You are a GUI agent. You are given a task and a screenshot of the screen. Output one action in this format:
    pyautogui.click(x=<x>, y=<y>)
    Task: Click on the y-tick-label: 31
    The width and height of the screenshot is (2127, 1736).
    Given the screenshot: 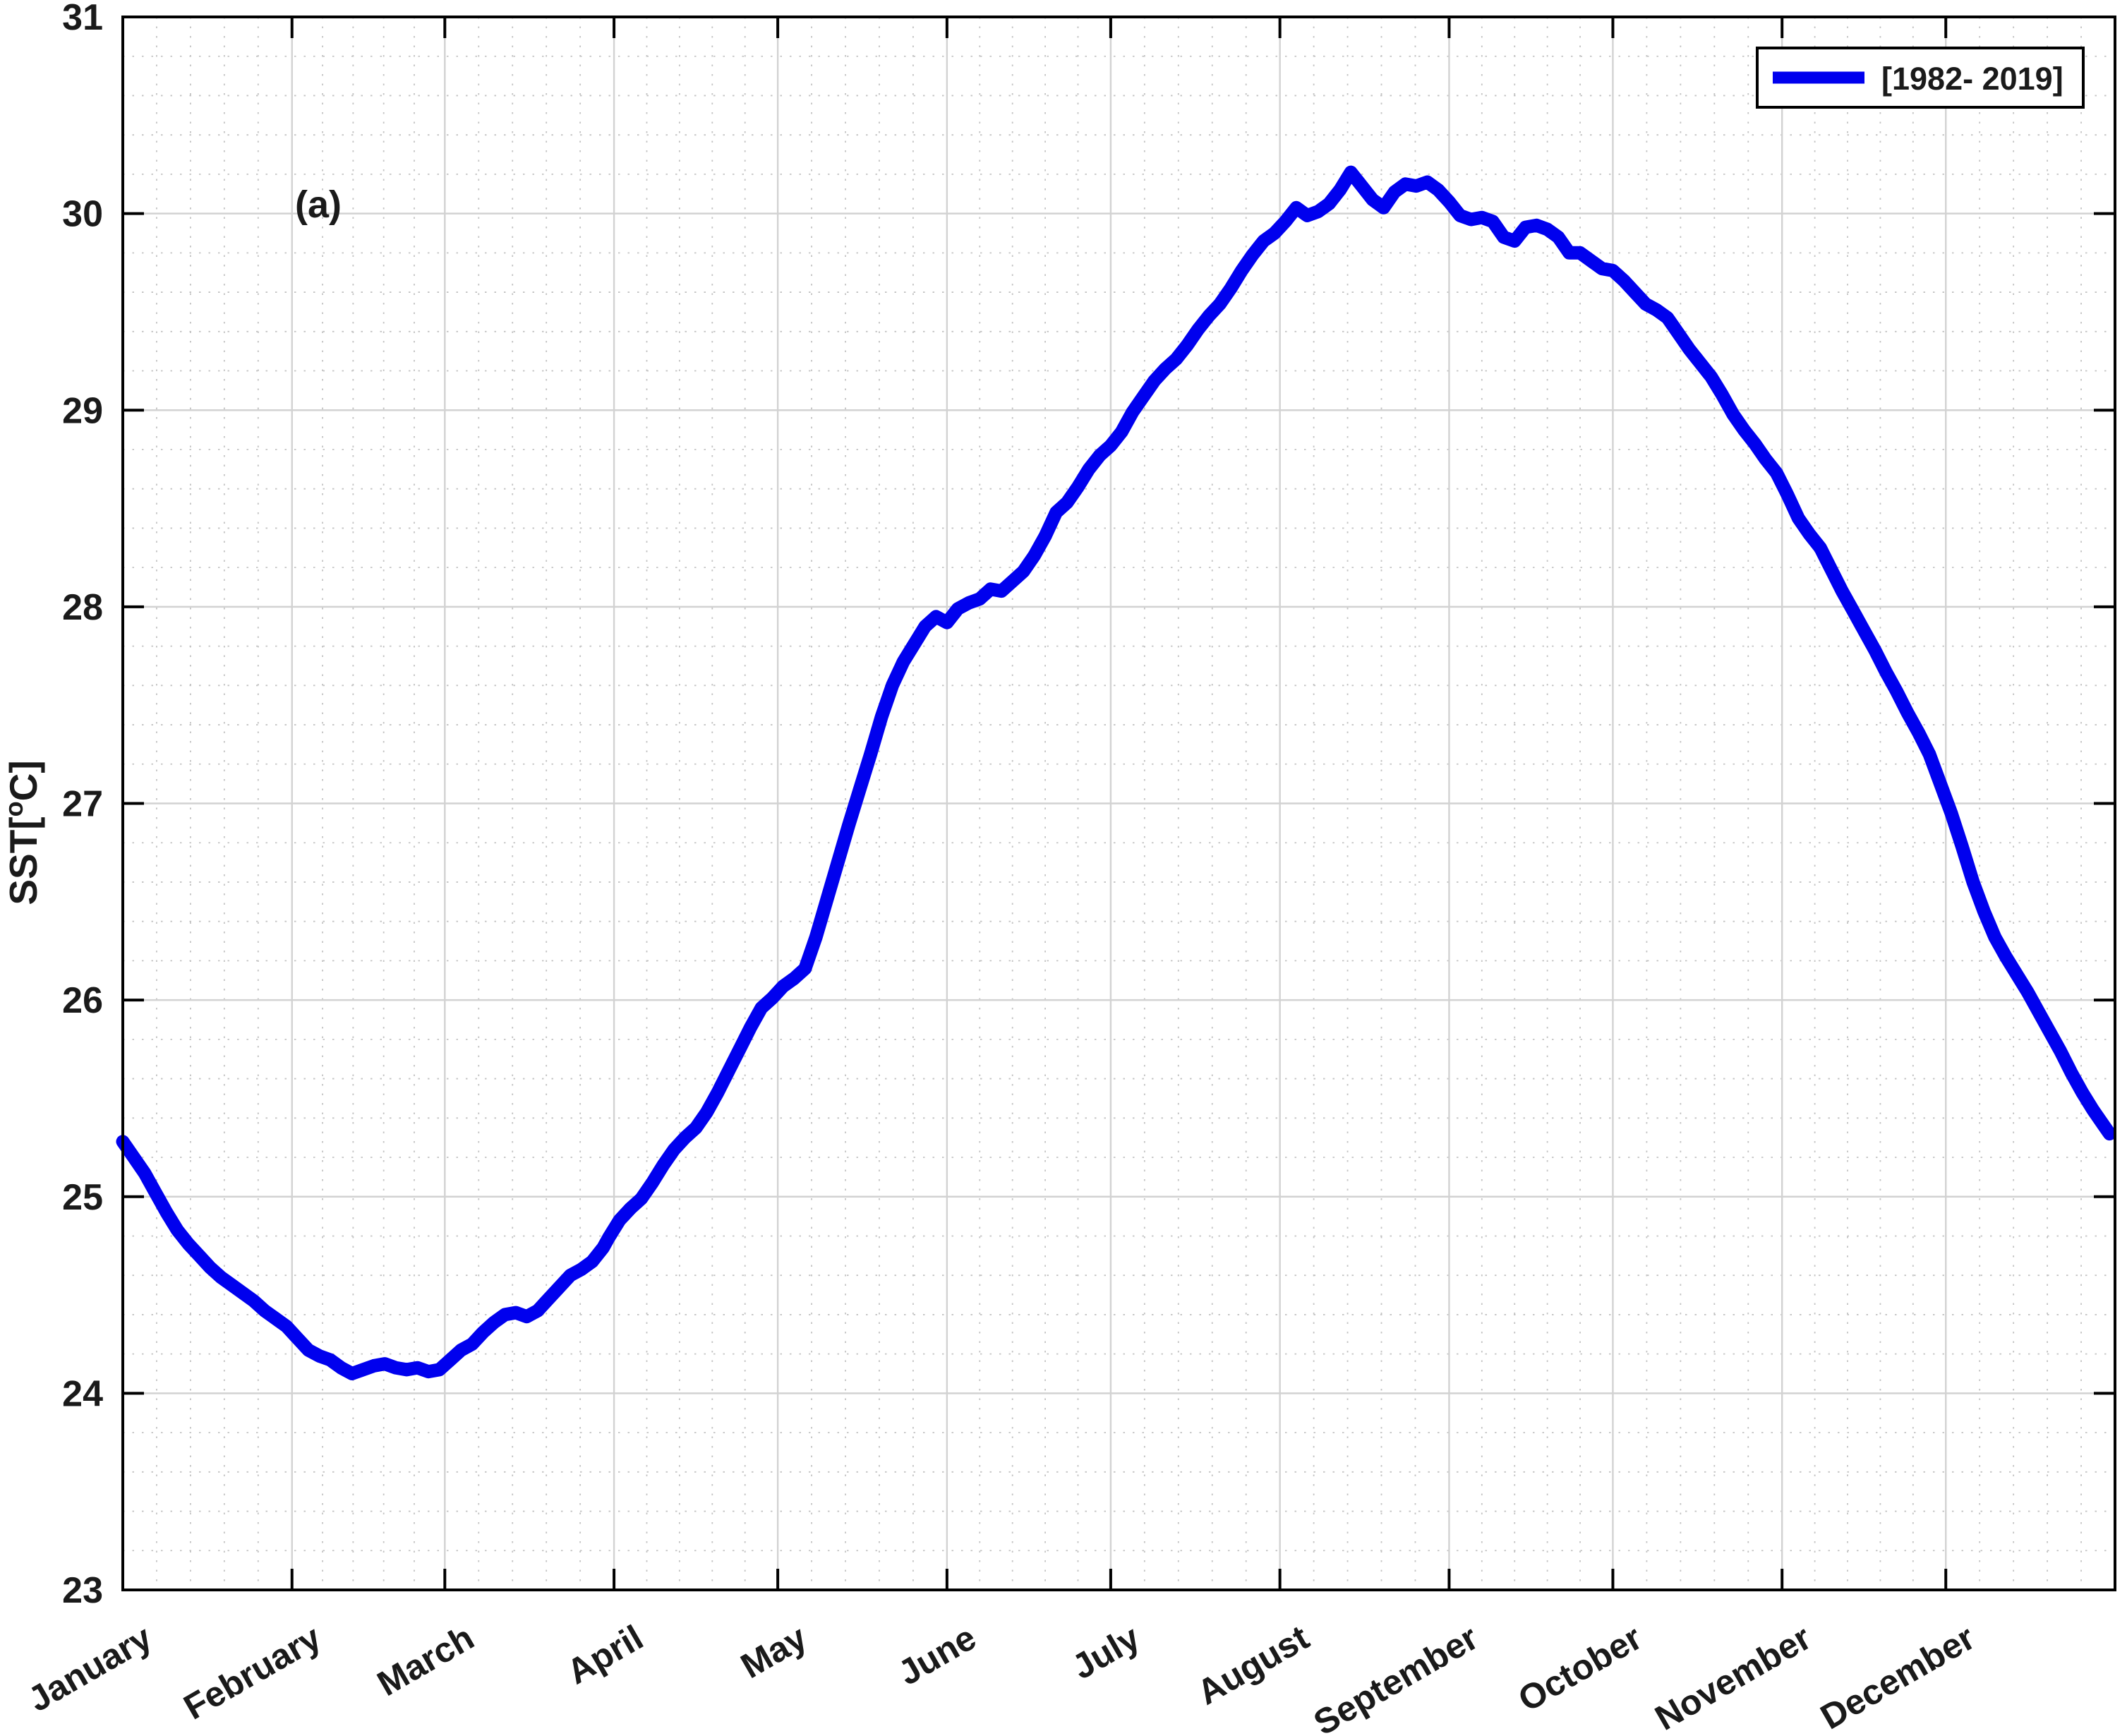 What is the action you would take?
    pyautogui.click(x=82, y=19)
    